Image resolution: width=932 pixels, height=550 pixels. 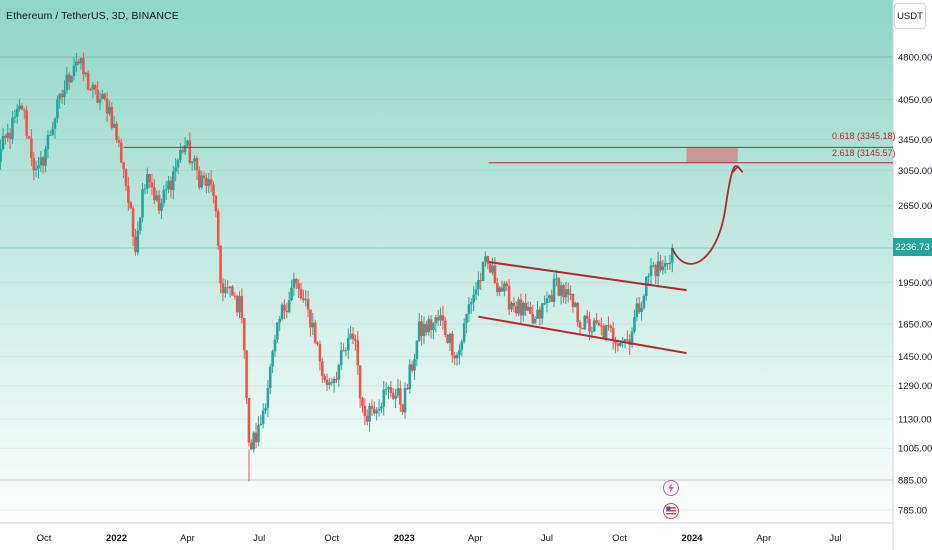 What do you see at coordinates (671, 511) in the screenshot?
I see `us-flag-icon` at bounding box center [671, 511].